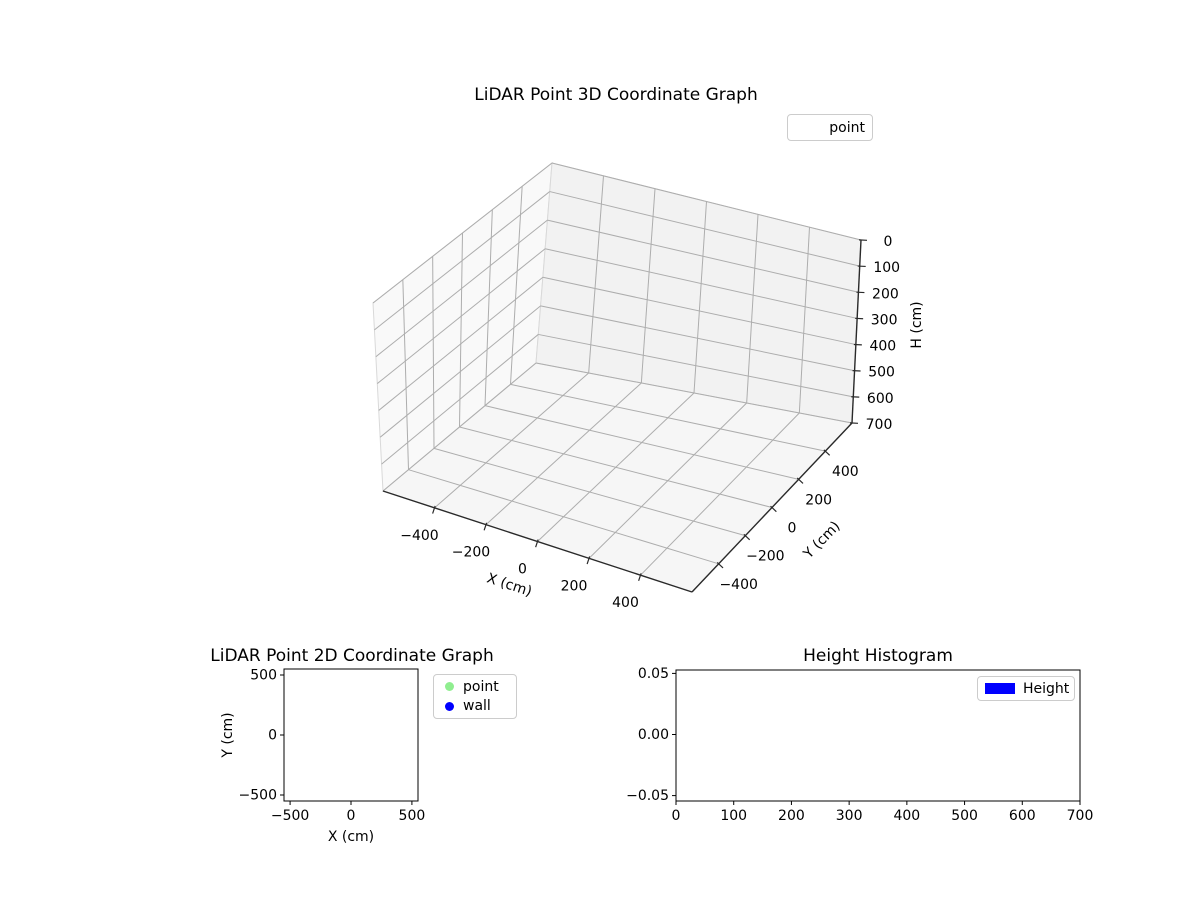 This screenshot has height=900, width=1200. I want to click on 2d-y-axis-label: Y (cm), so click(228, 735).